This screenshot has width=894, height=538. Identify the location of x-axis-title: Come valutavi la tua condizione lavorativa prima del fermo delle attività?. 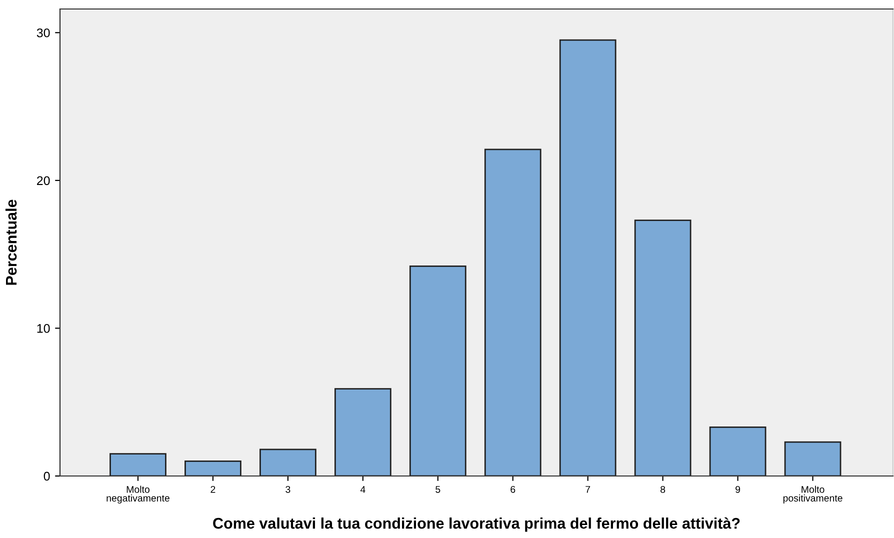
(476, 524).